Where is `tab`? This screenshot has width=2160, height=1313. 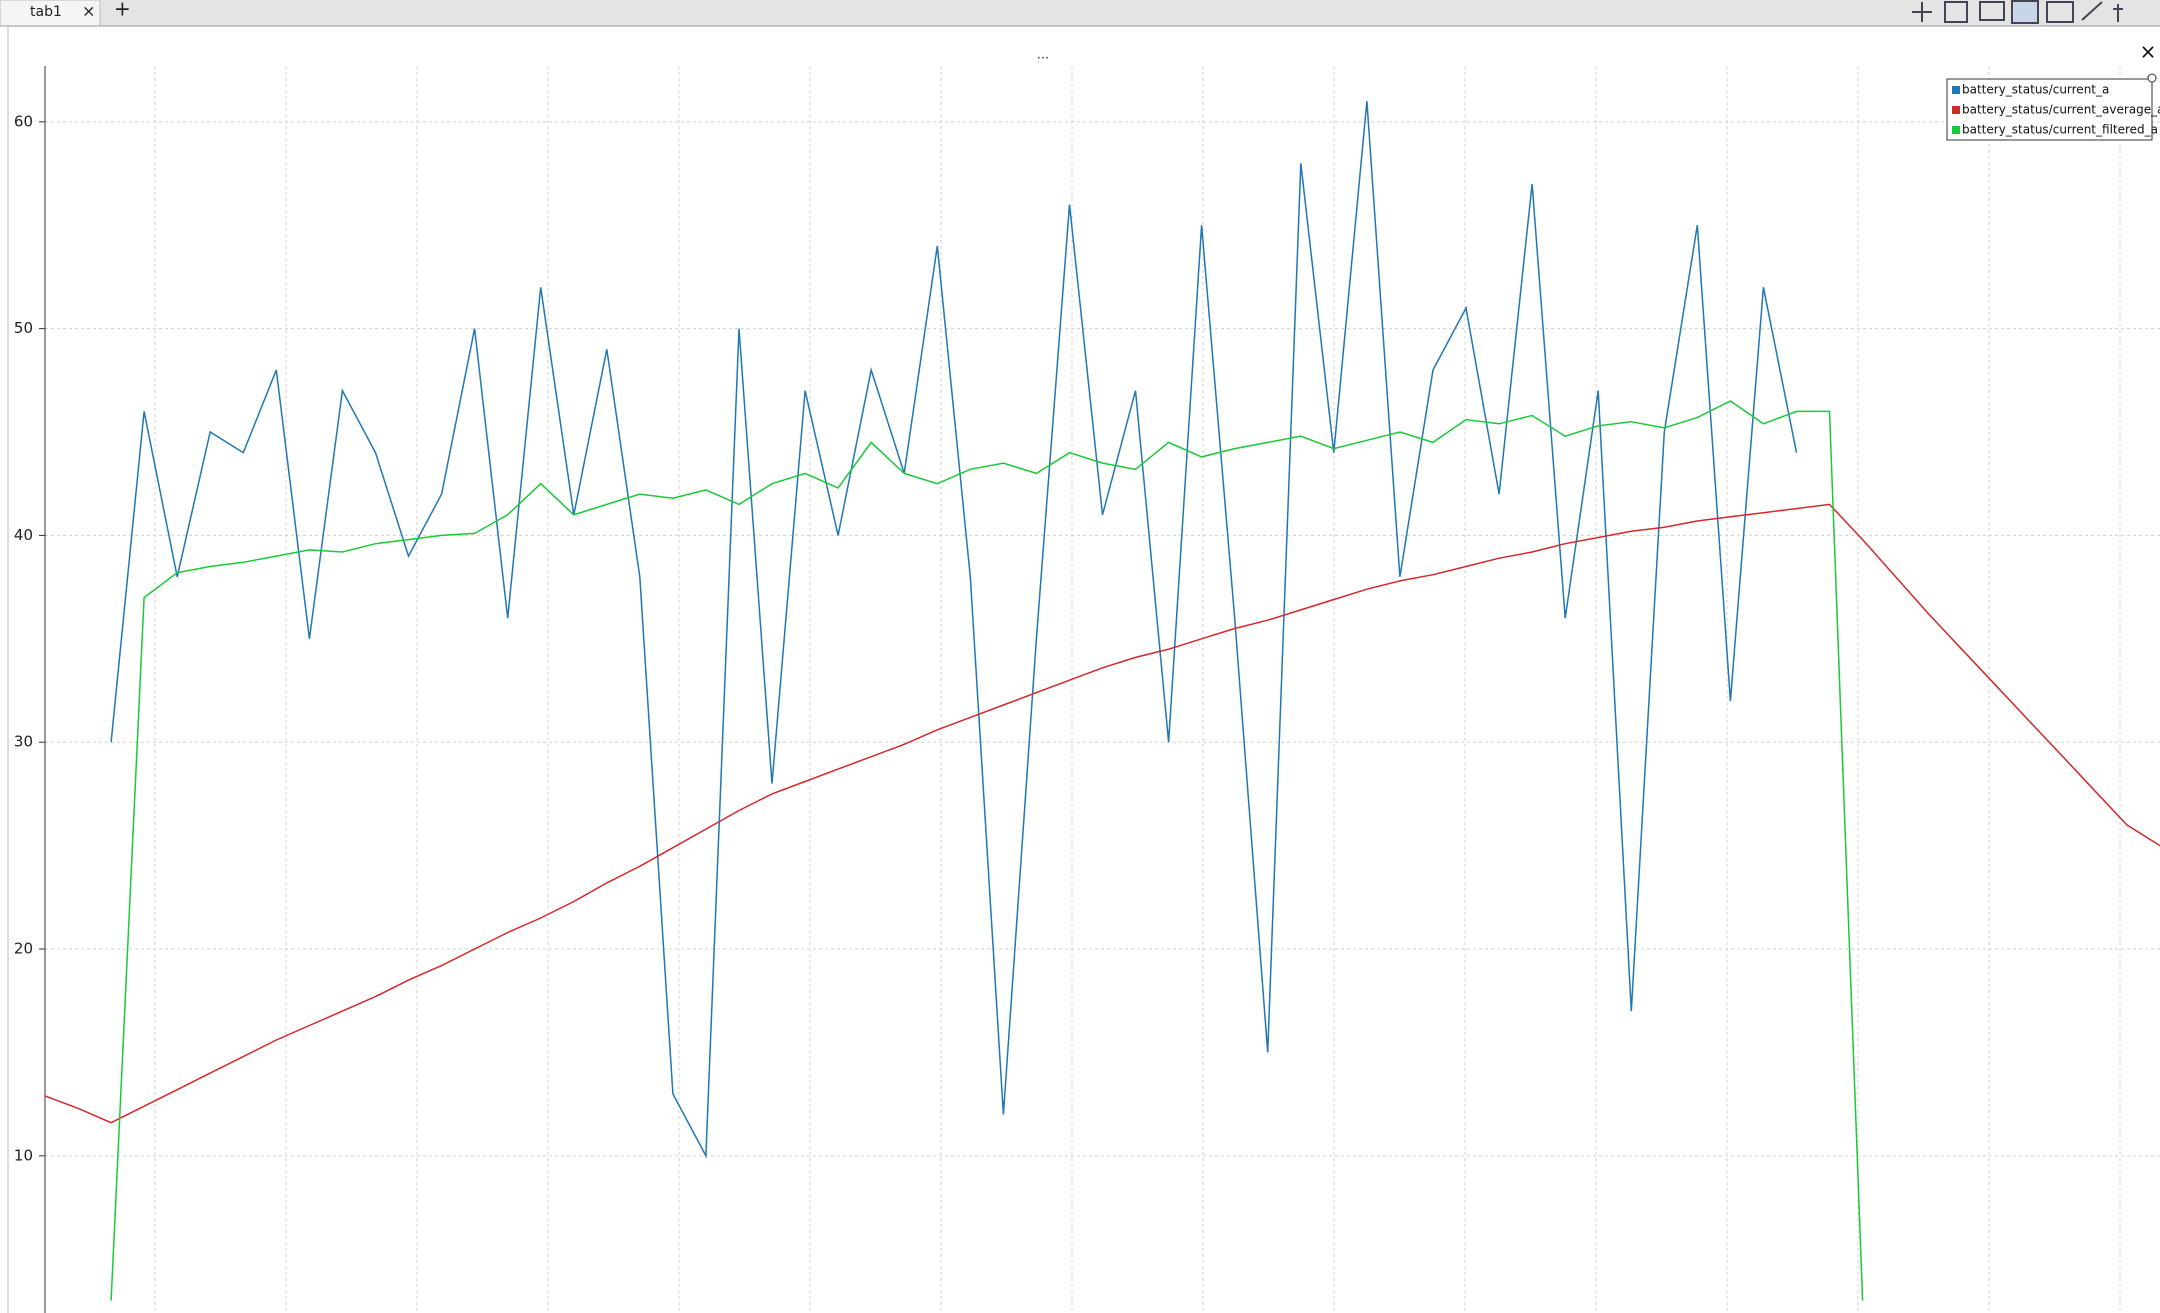 tab is located at coordinates (50, 13).